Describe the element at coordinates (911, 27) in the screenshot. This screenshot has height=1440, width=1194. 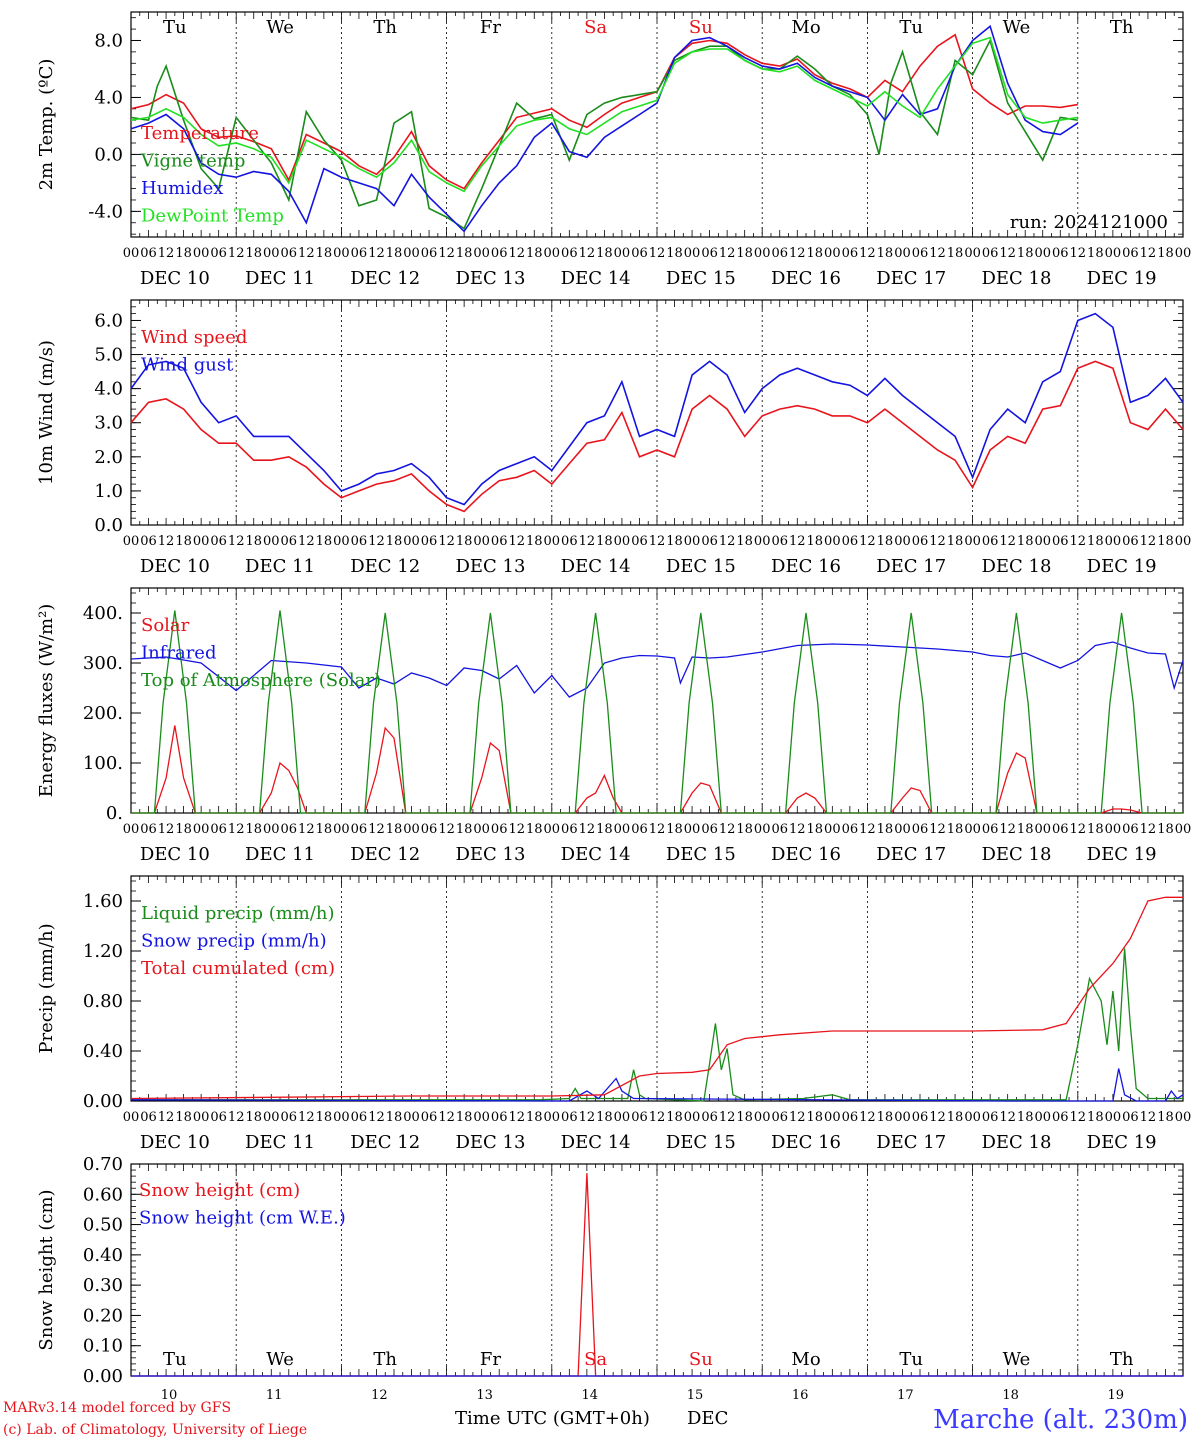
I see `weekday-label: Tu` at that location.